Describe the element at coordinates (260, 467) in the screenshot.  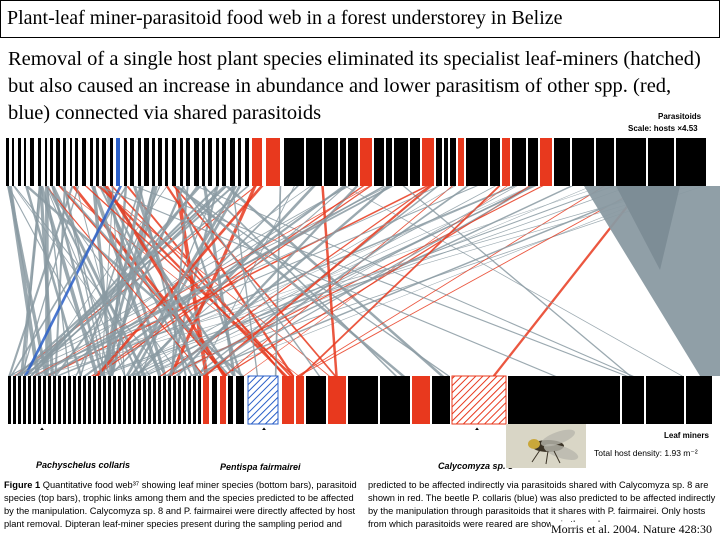
I see `species-label-pentispa: Pentispa fairmairei` at that location.